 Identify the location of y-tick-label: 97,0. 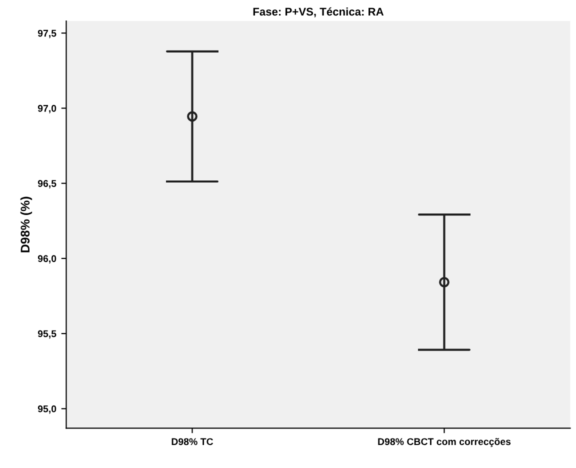
(47, 109).